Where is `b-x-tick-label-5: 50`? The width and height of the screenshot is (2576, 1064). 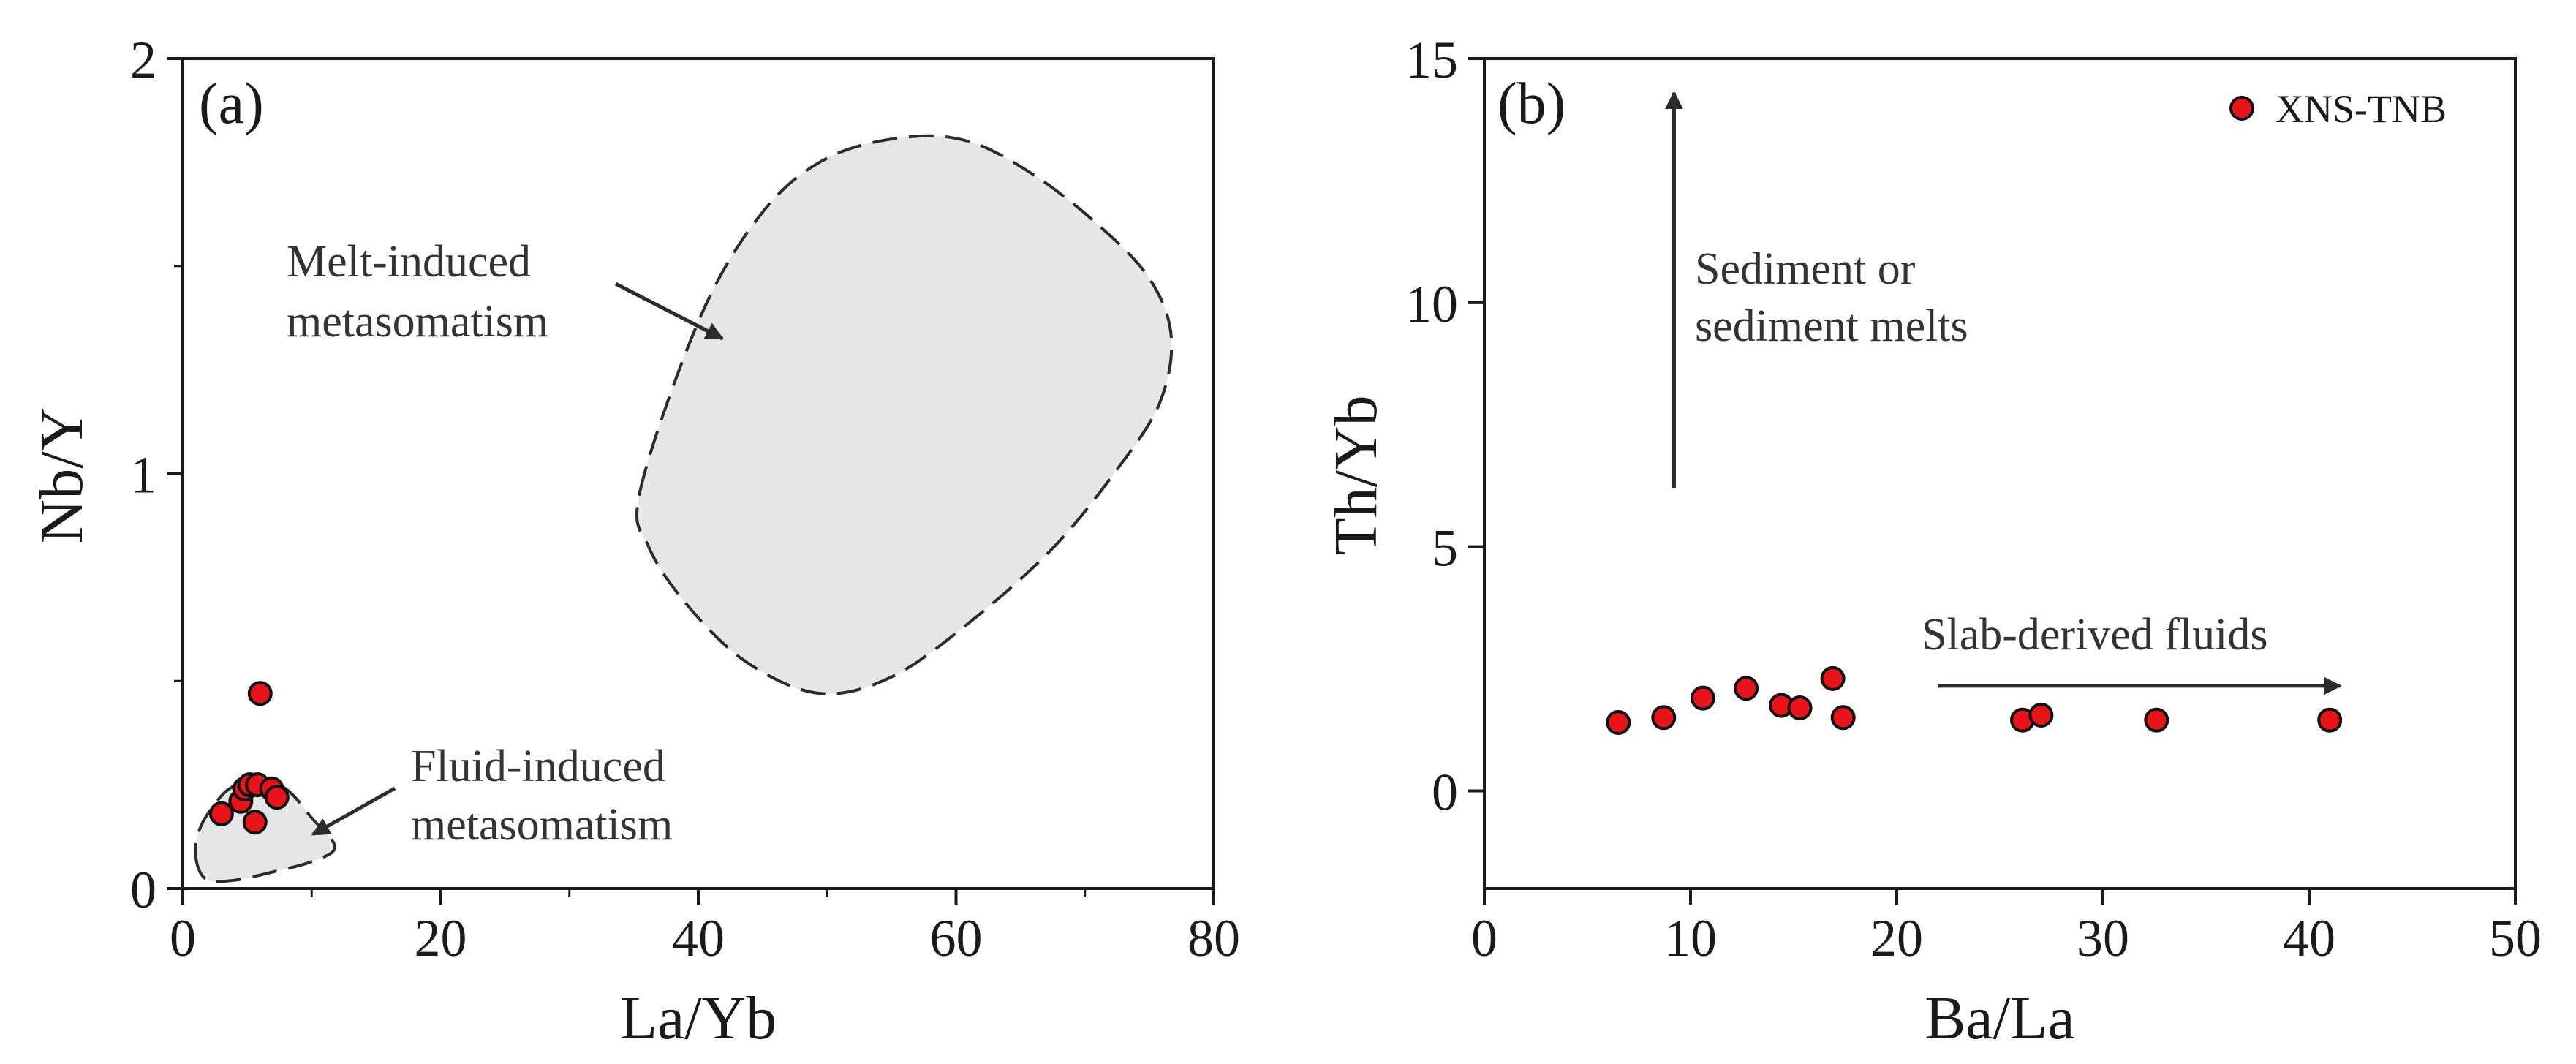
b-x-tick-label-5: 50 is located at coordinates (2515, 938).